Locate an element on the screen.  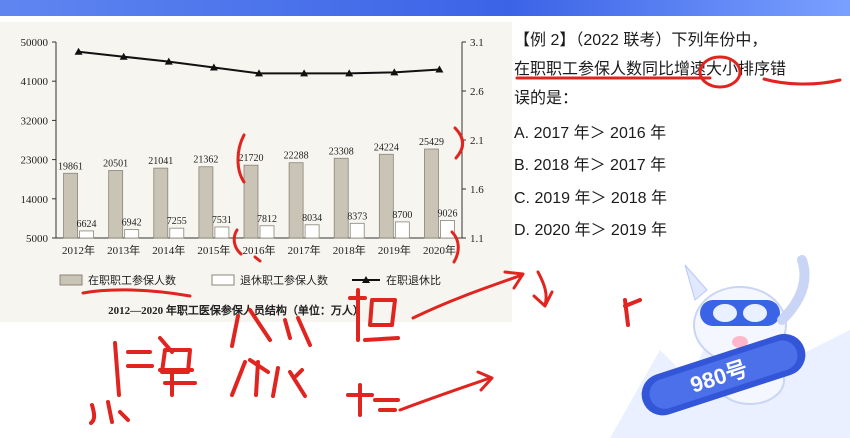
legend-marker-ratio is located at coordinates (366, 279).